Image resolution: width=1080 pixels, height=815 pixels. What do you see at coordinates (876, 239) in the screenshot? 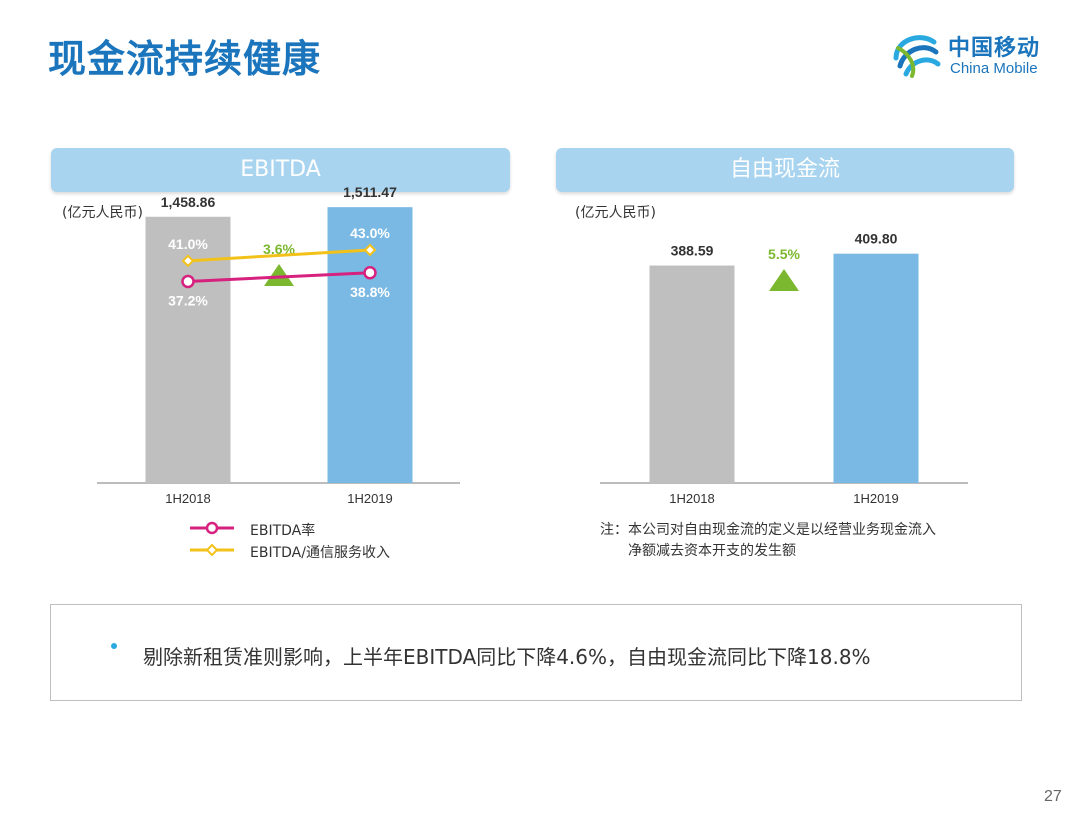
I see `bar-value-label: 409.80` at bounding box center [876, 239].